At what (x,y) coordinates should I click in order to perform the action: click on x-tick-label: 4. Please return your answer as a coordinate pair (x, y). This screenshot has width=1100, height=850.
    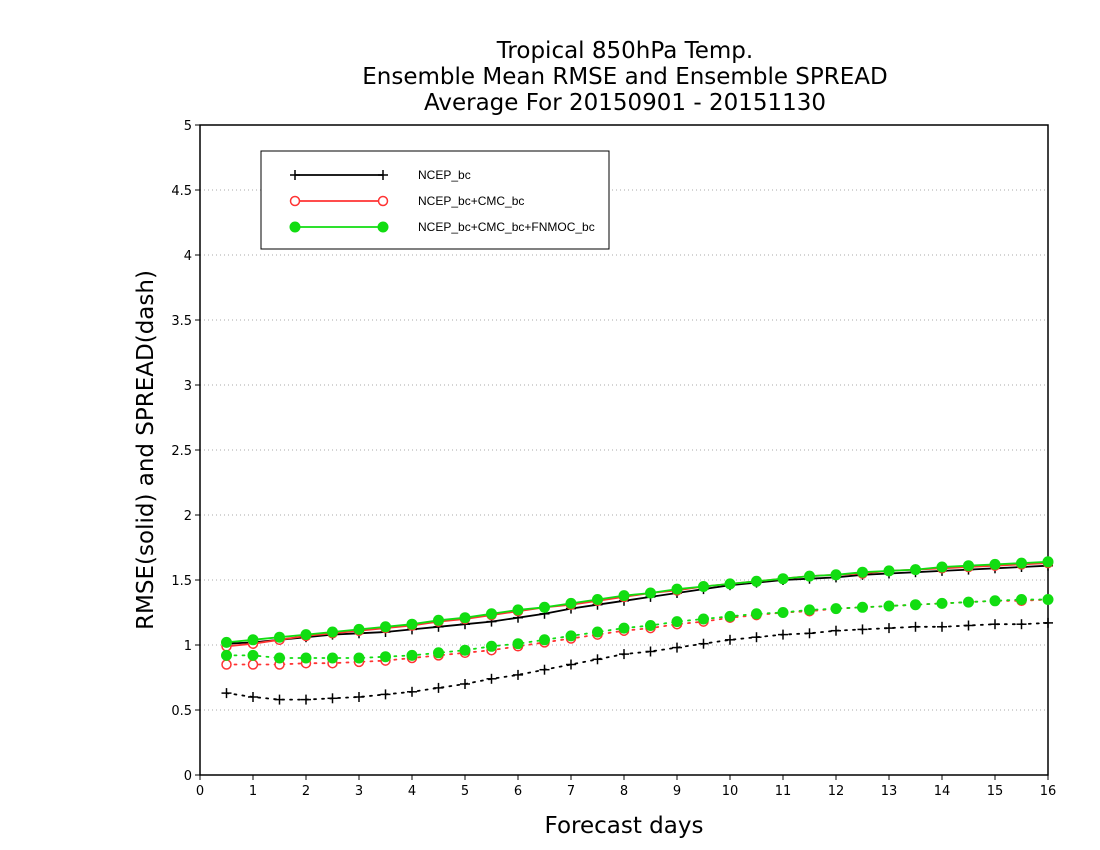
    Looking at the image, I should click on (412, 791).